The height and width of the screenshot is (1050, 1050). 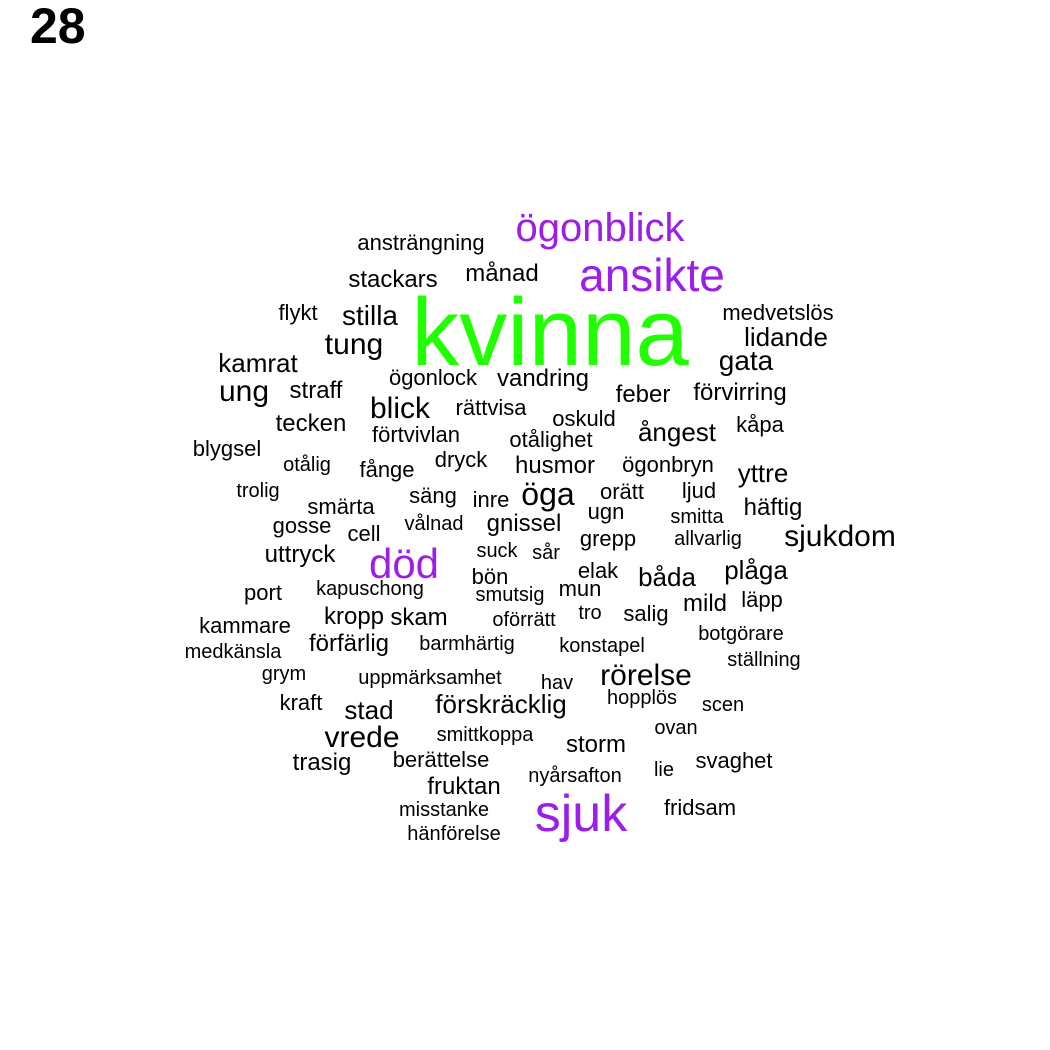 I want to click on word-66: kammare, so click(x=245, y=625).